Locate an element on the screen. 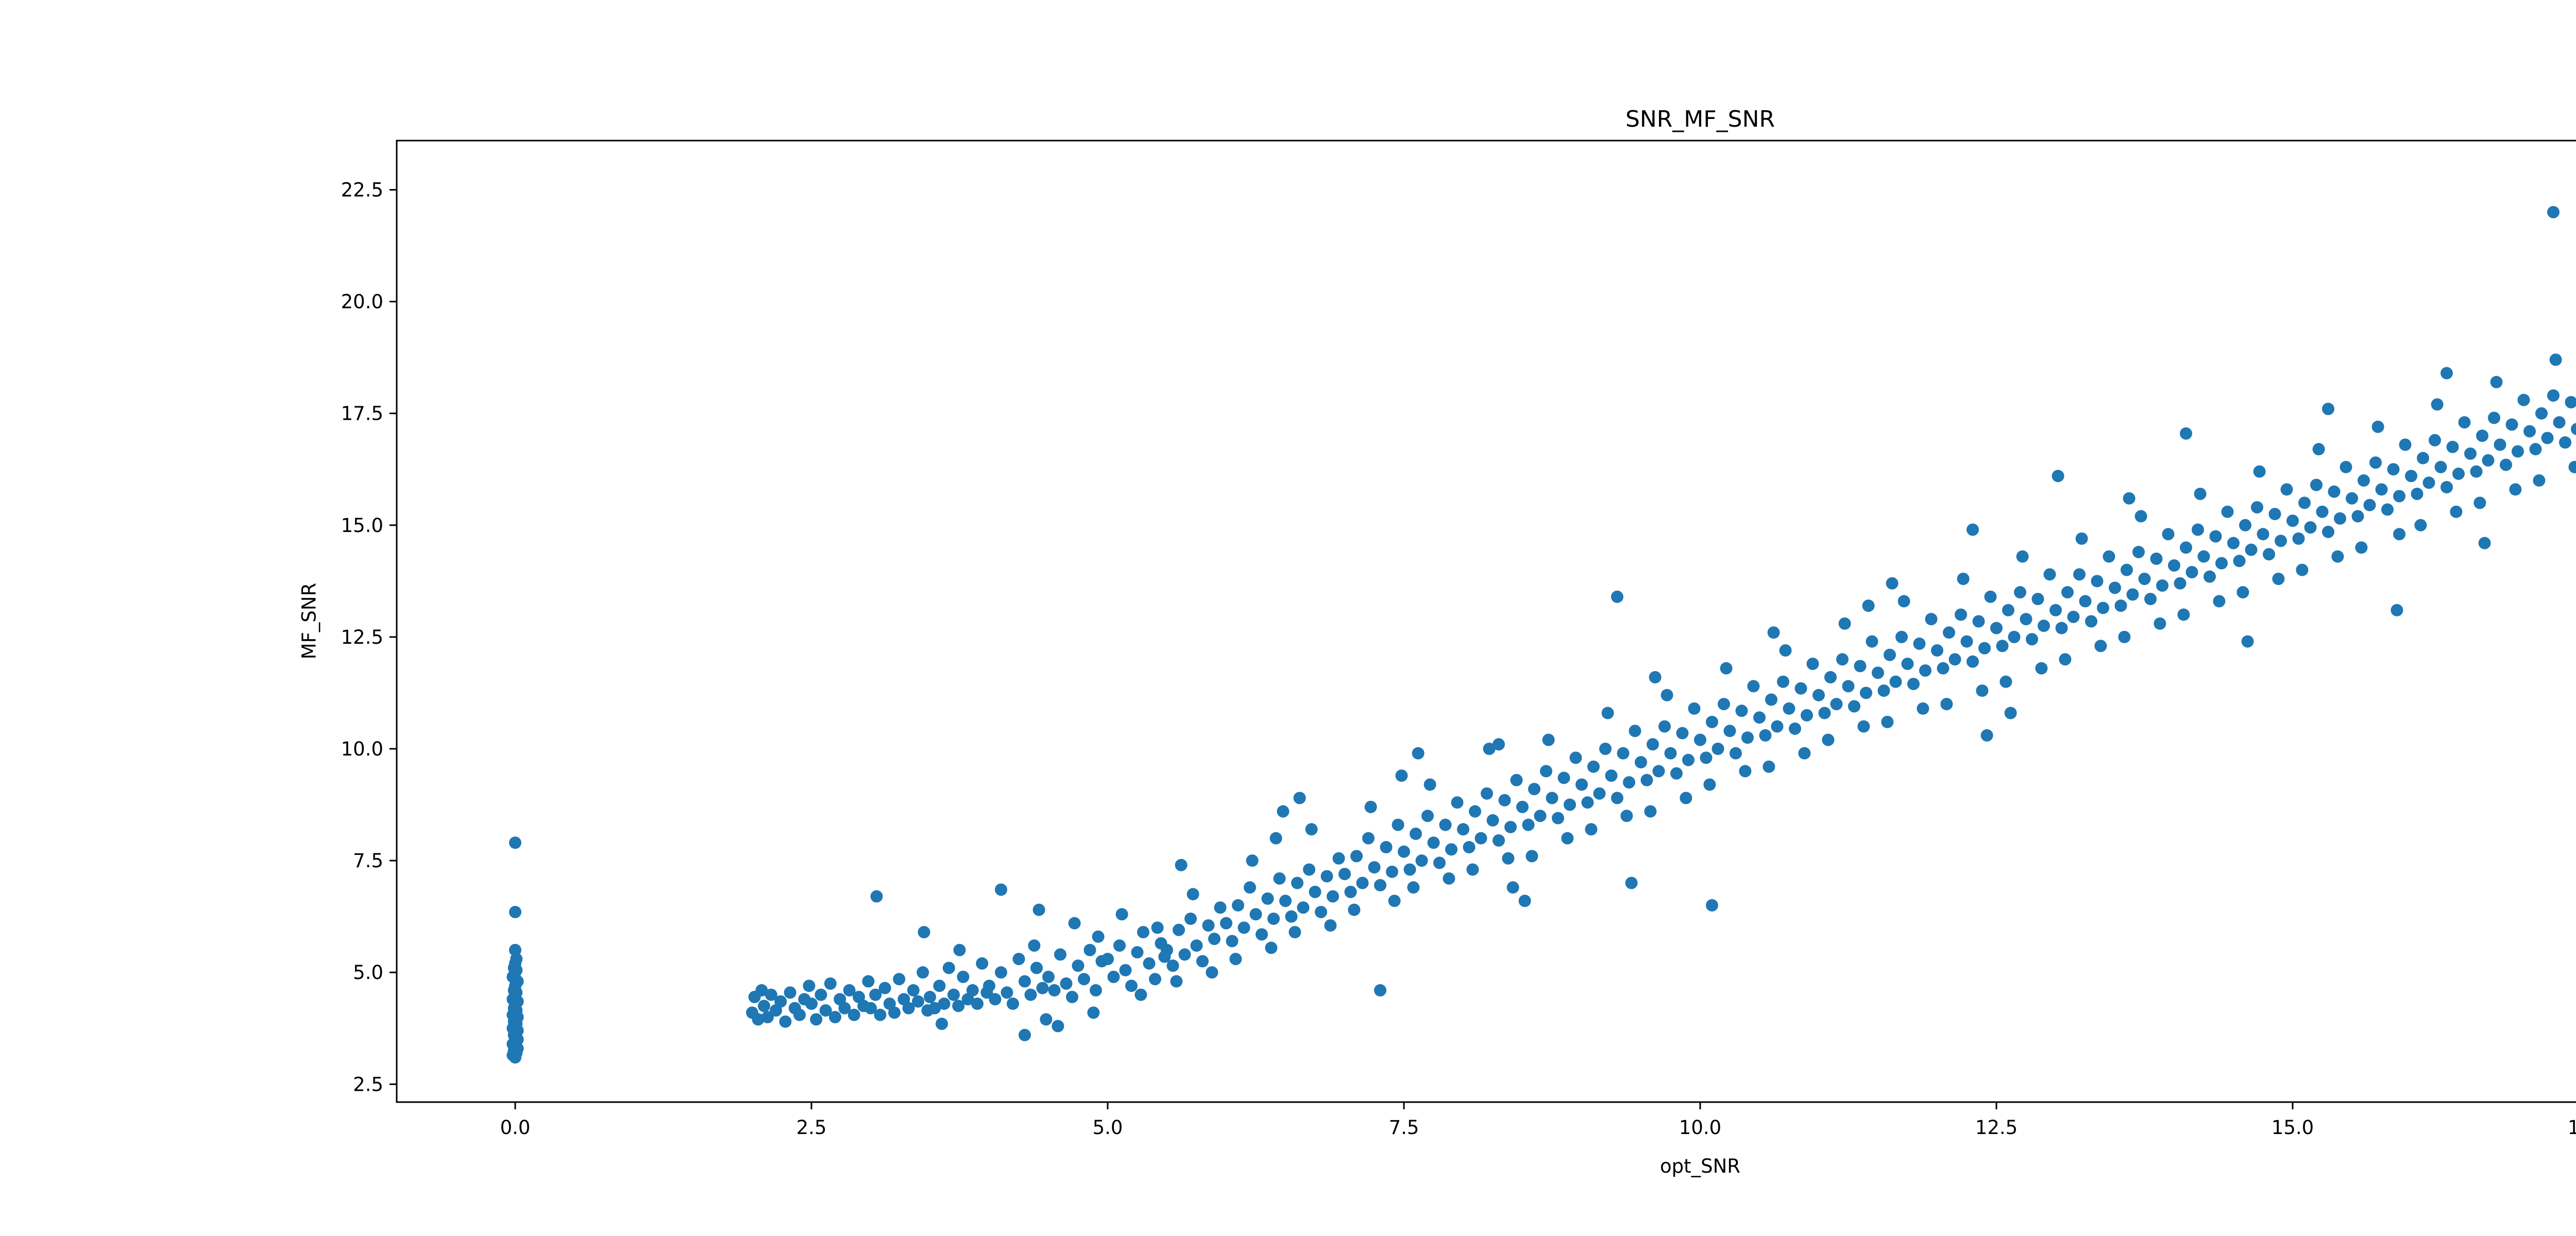 The height and width of the screenshot is (1236, 2576). y-tick-label: 17.5 is located at coordinates (362, 414).